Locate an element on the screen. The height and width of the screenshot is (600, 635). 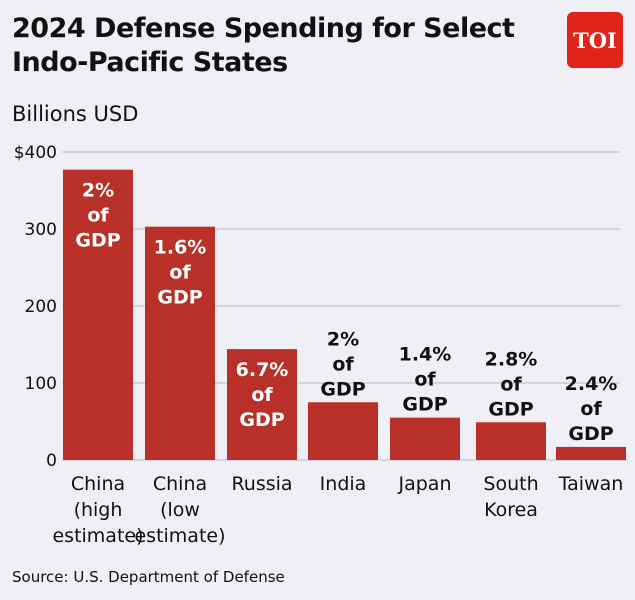
data-label: 1.4% is located at coordinates (425, 355).